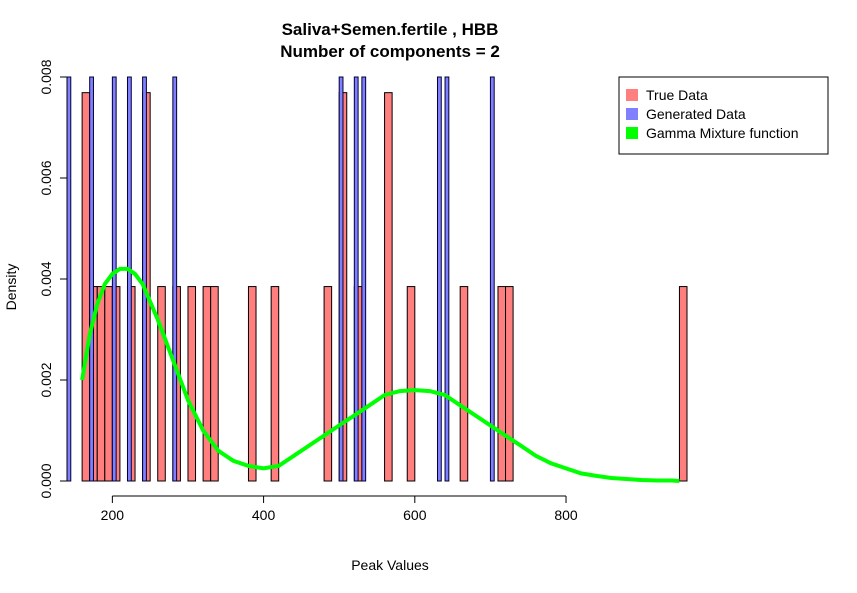 The height and width of the screenshot is (593, 857). Describe the element at coordinates (339, 509) in the screenshot. I see `x-axis: 200 400 600 800` at that location.